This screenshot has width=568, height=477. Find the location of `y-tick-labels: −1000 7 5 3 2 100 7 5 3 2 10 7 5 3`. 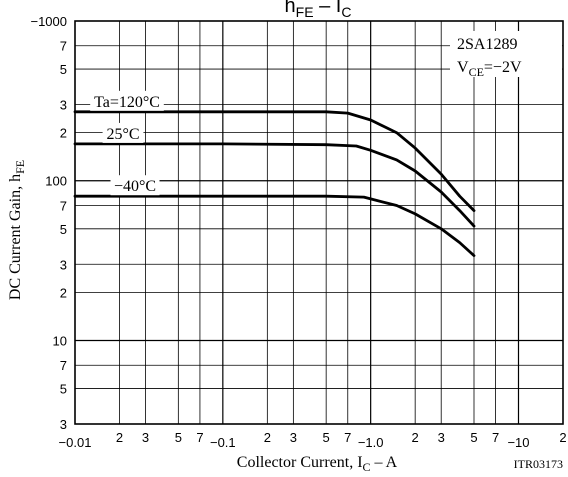

y-tick-labels: −1000 7 5 3 2 100 7 5 3 2 10 7 5 3 is located at coordinates (48, 223).